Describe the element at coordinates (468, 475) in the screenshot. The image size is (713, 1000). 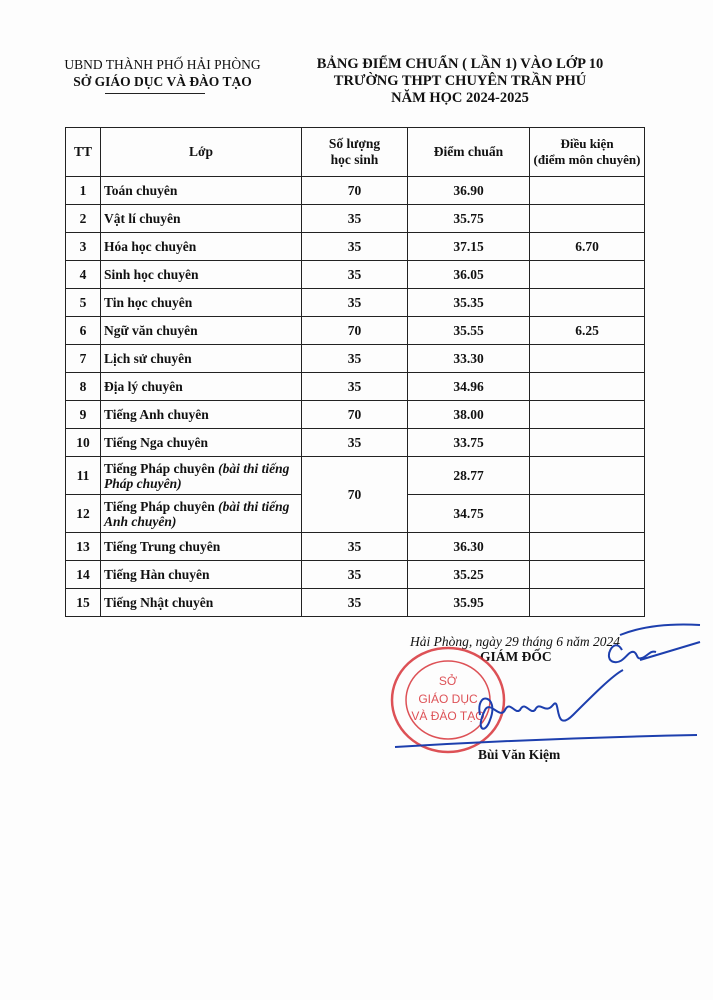
I see `cell-score: 28.77` at that location.